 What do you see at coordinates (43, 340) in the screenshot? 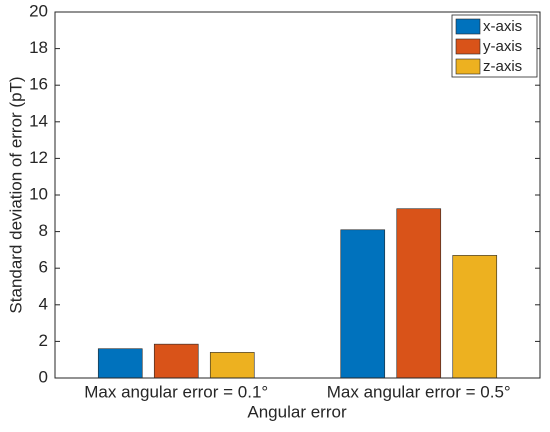
I see `y-tick-label: 2` at bounding box center [43, 340].